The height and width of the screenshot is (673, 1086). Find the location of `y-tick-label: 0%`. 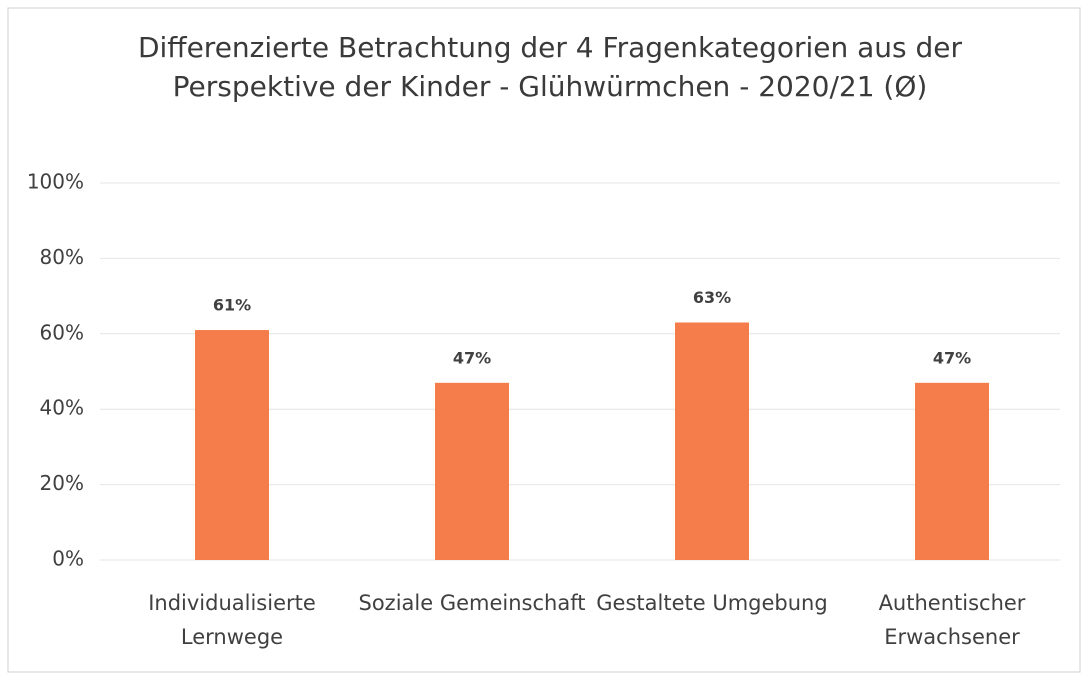

y-tick-label: 0% is located at coordinates (68, 559).